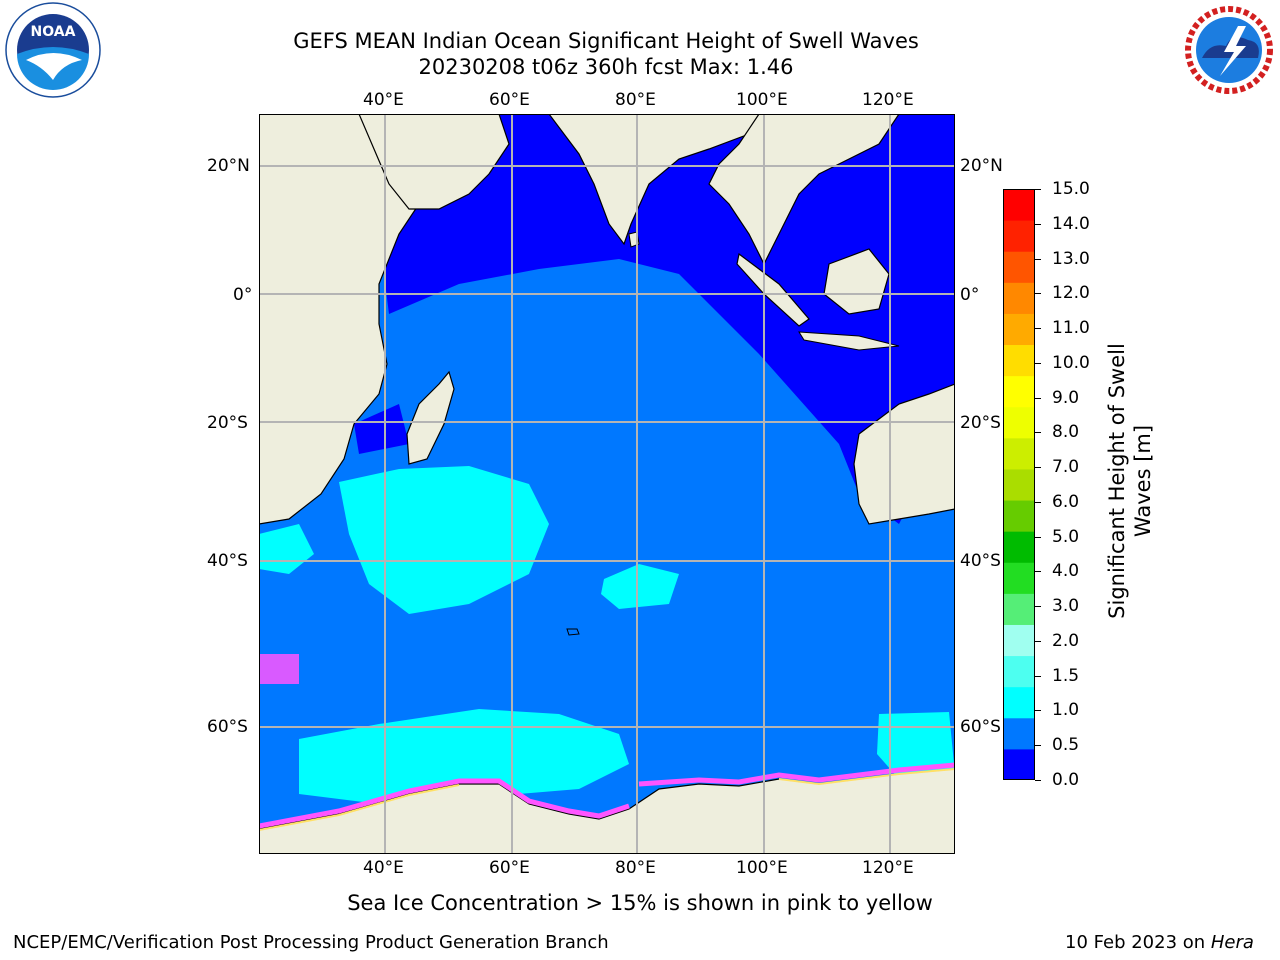  What do you see at coordinates (383, 868) in the screenshot?
I see `lon-label-bottom-40e: 40°E` at bounding box center [383, 868].